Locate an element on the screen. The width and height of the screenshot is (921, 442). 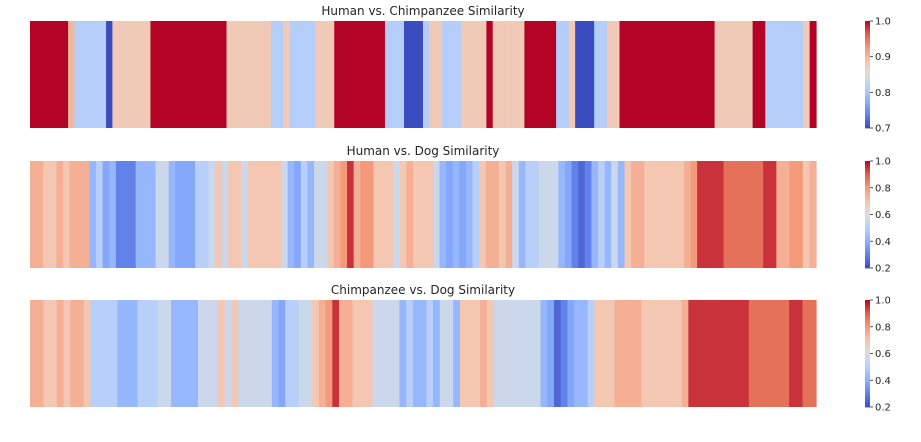
colorbar-tick-label: 0.6 is located at coordinates (883, 354).